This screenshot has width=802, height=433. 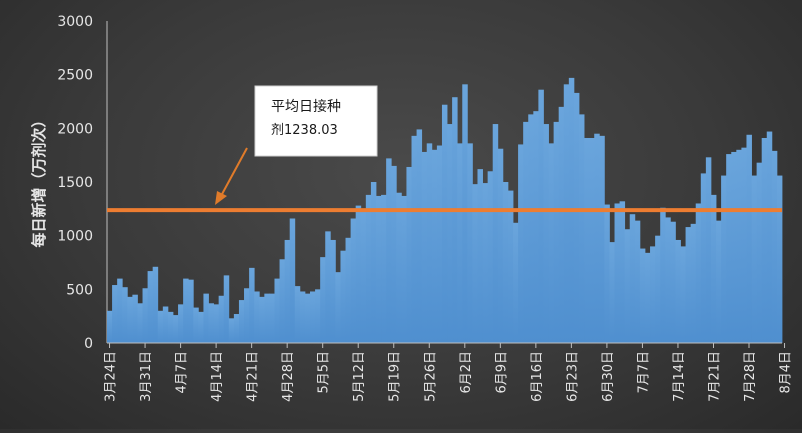 I want to click on x-tick-label: 5月12日, so click(x=359, y=376).